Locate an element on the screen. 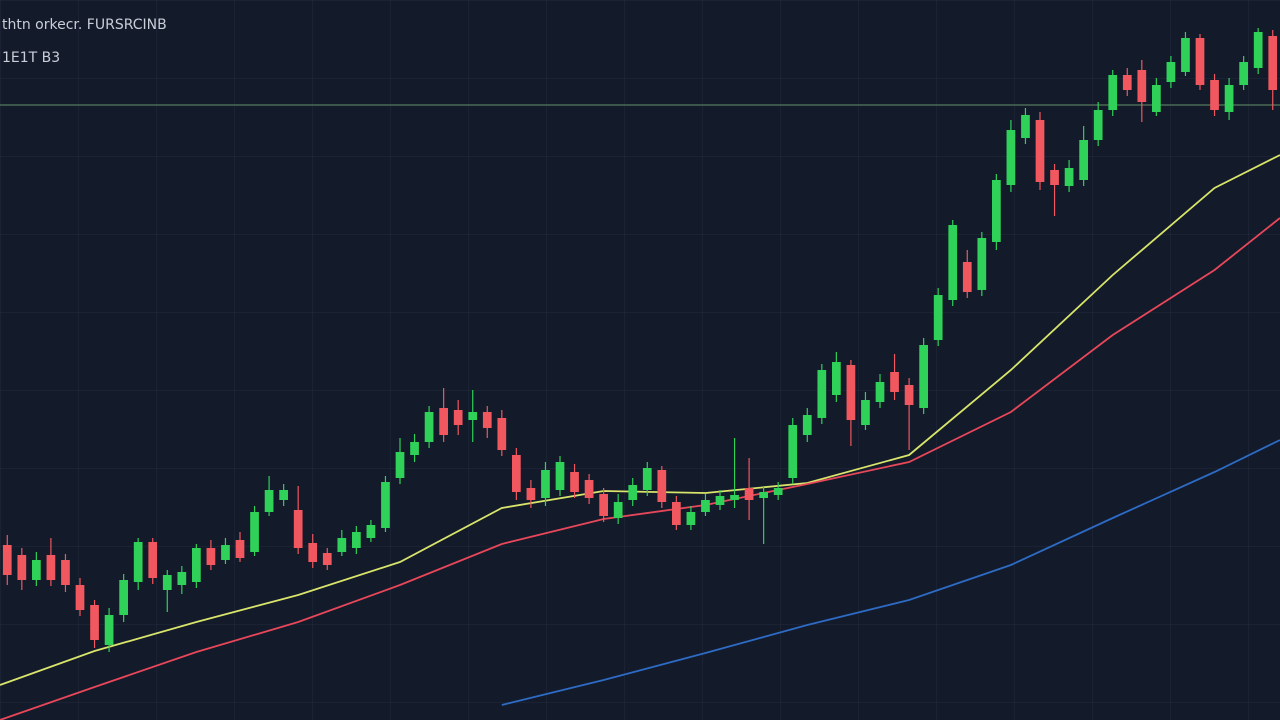 The image size is (1280, 720). chart-title: thtn orkecr. FURSRCINB is located at coordinates (84, 25).